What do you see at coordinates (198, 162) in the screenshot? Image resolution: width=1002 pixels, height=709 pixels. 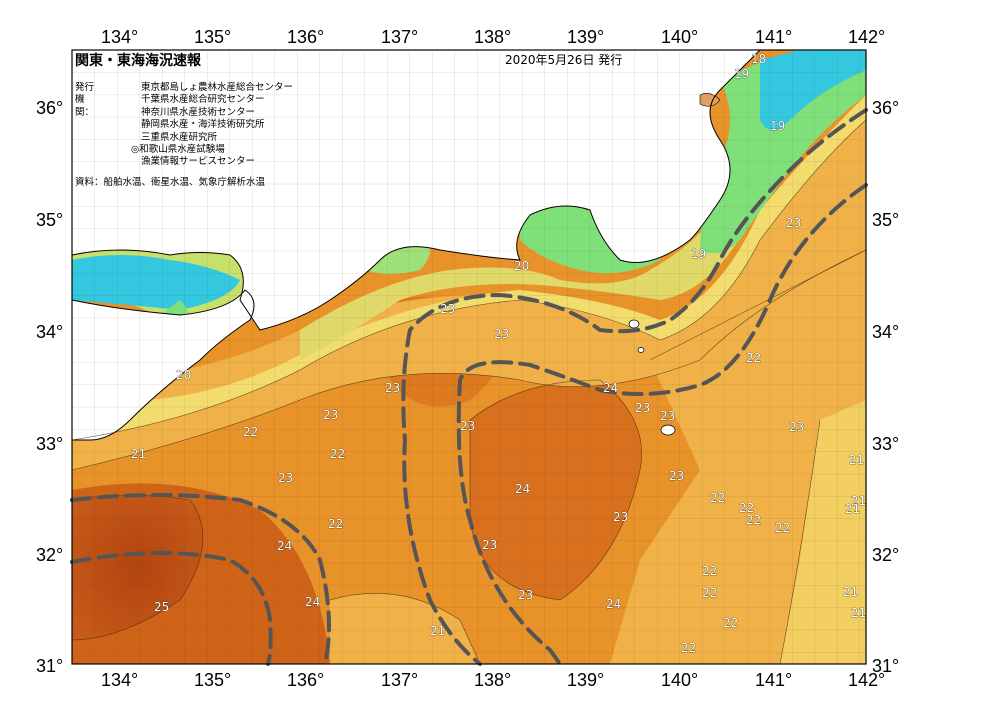 I see `issuer-item: 漁業情報サービスセンター` at bounding box center [198, 162].